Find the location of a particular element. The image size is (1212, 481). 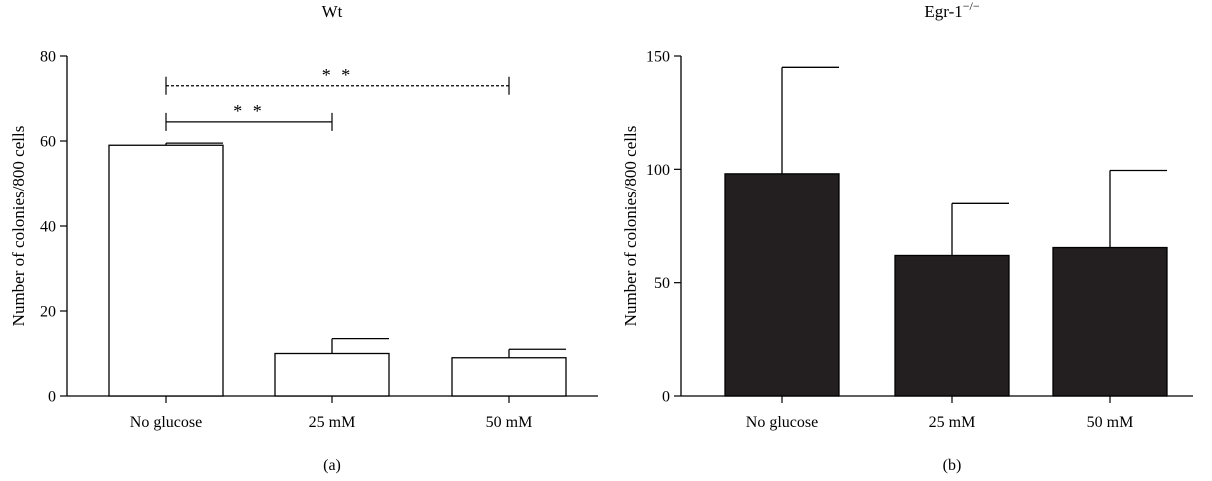

y-tick-label: 150 is located at coordinates (658, 57).